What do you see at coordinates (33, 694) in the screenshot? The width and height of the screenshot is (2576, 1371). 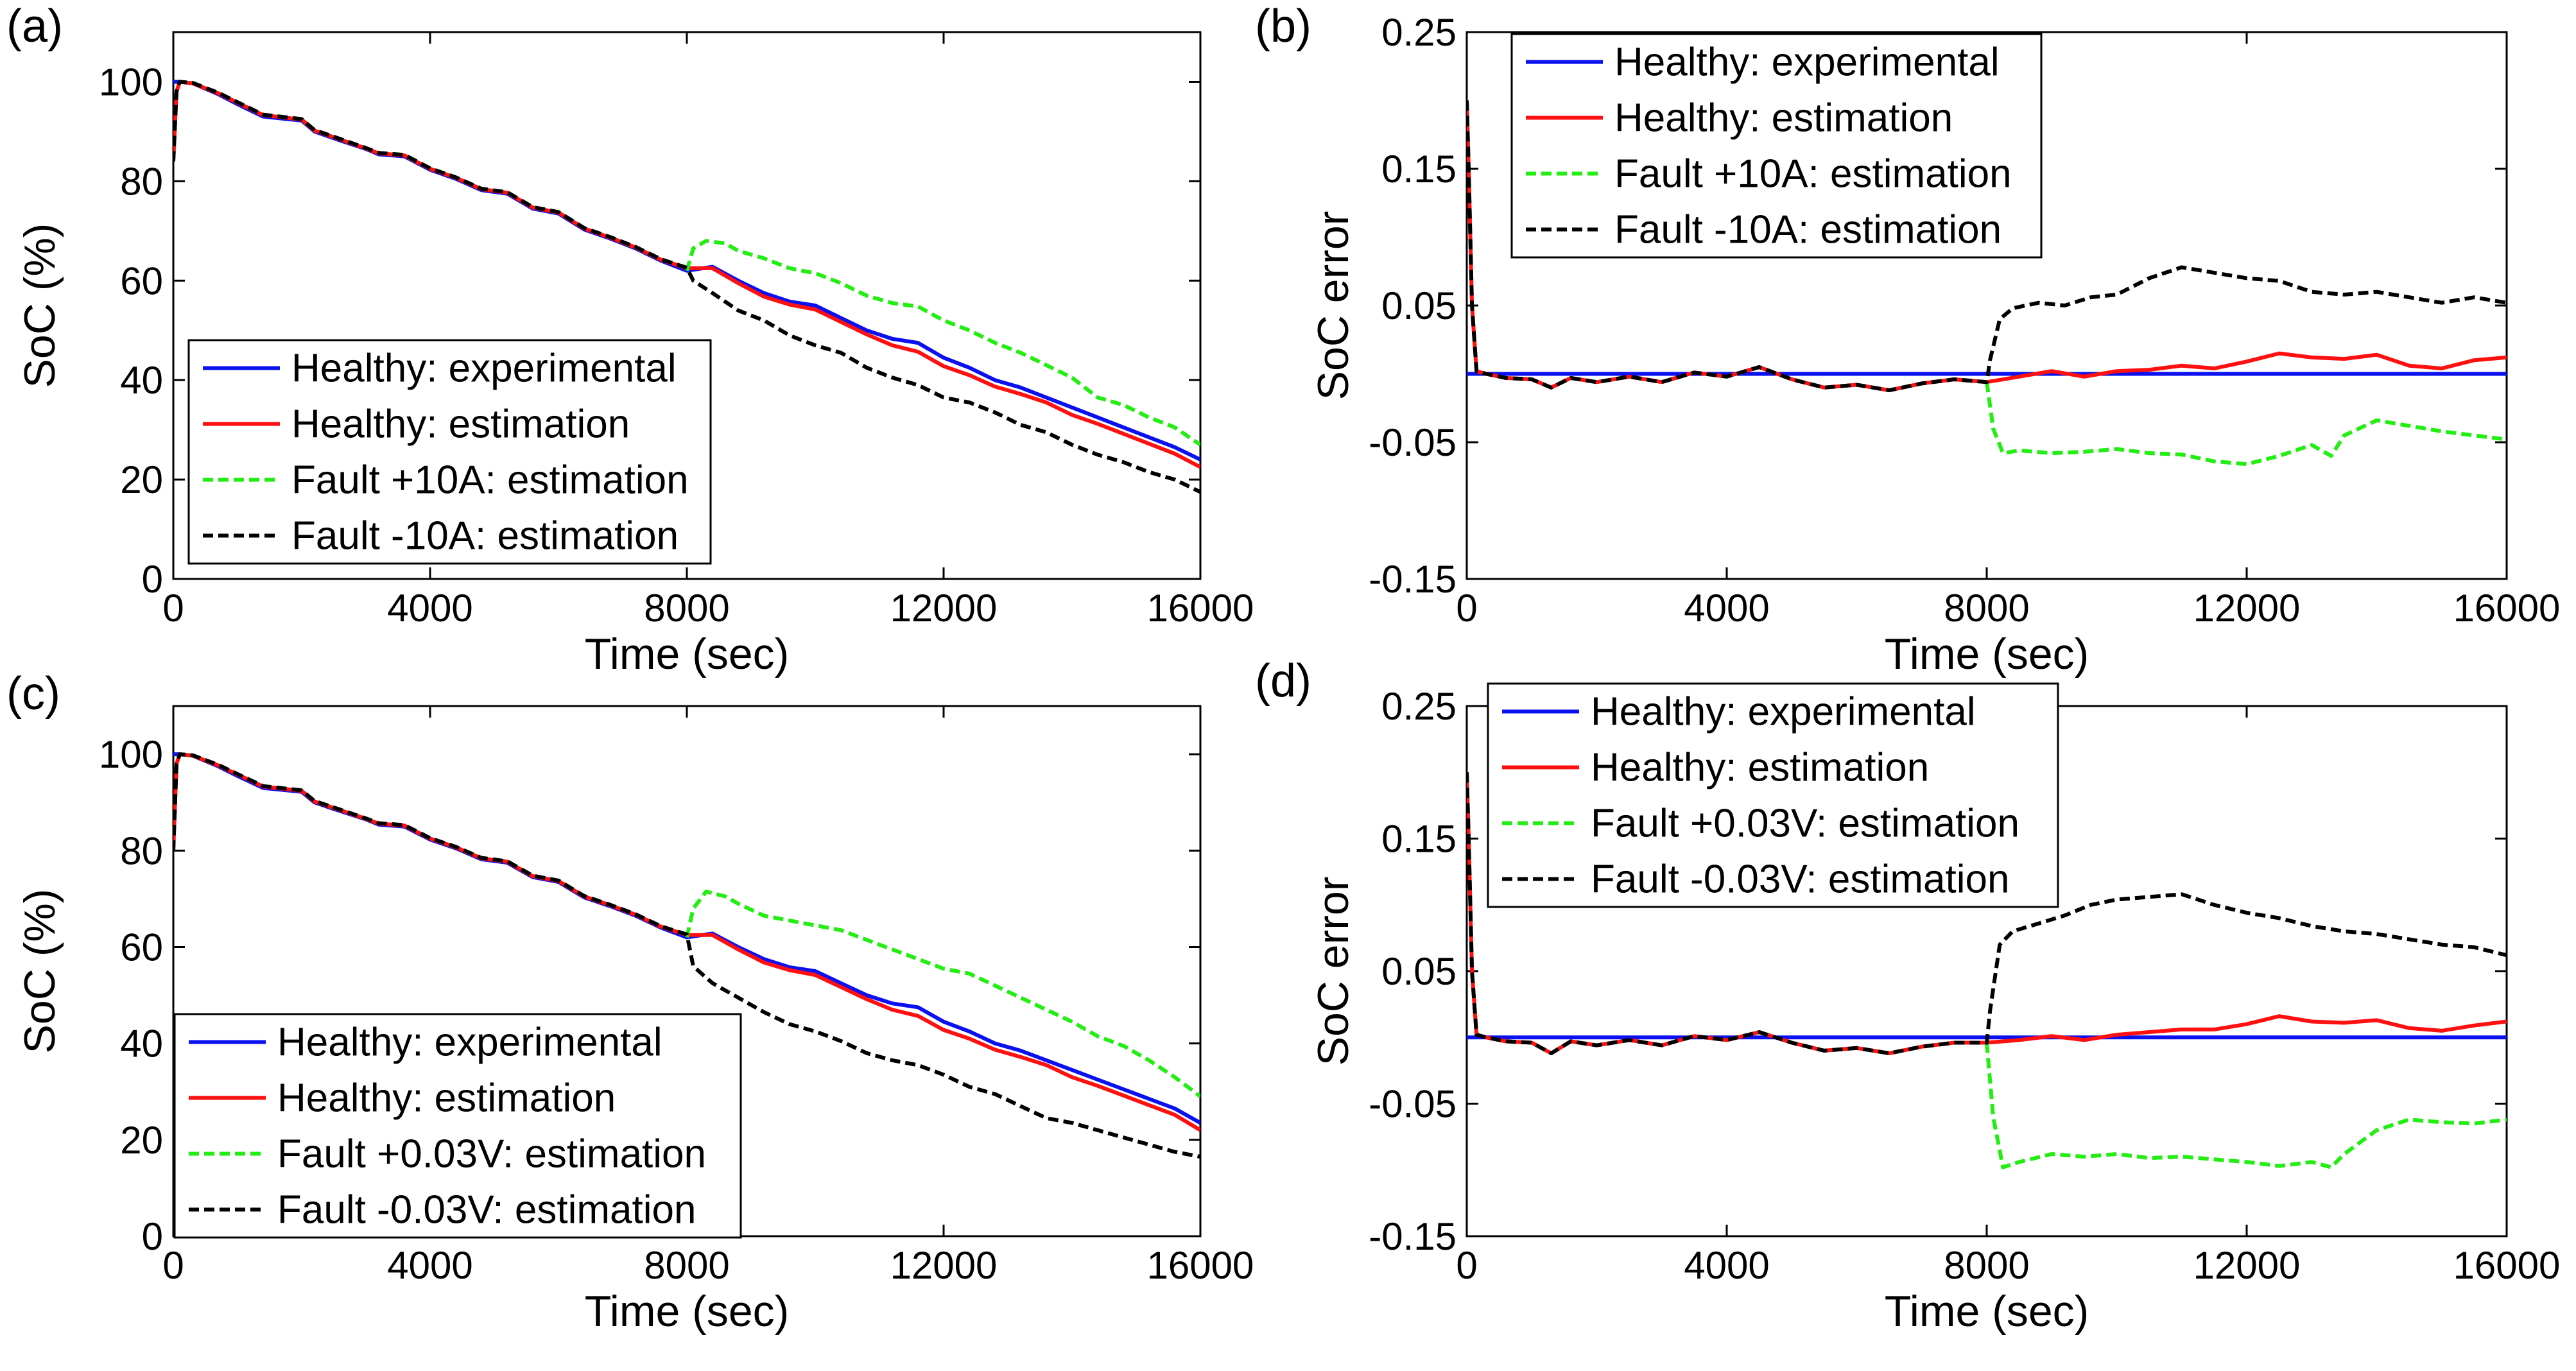 I see `panel-label: (c)` at bounding box center [33, 694].